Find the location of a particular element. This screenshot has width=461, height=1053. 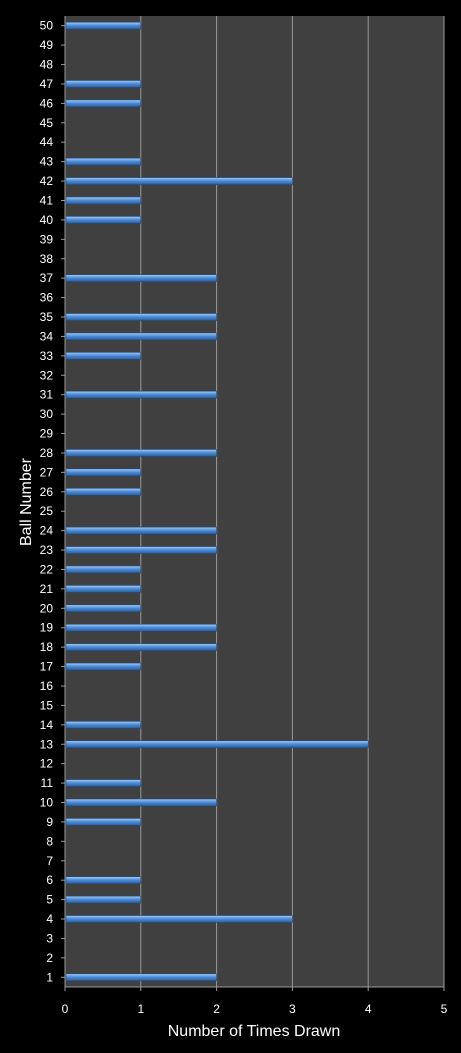

x-tick-label-2: 2 is located at coordinates (216, 1009).